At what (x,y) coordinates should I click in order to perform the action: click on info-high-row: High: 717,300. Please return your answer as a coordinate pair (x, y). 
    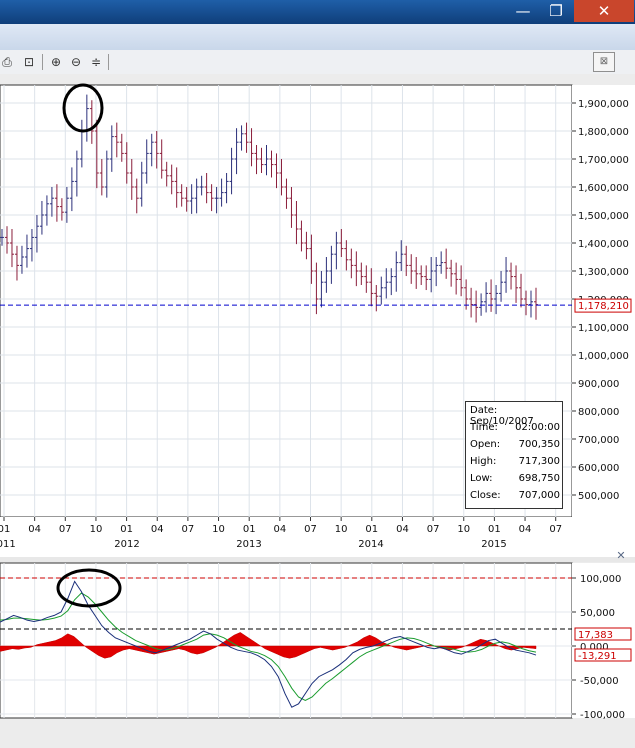
    Looking at the image, I should click on (515, 461).